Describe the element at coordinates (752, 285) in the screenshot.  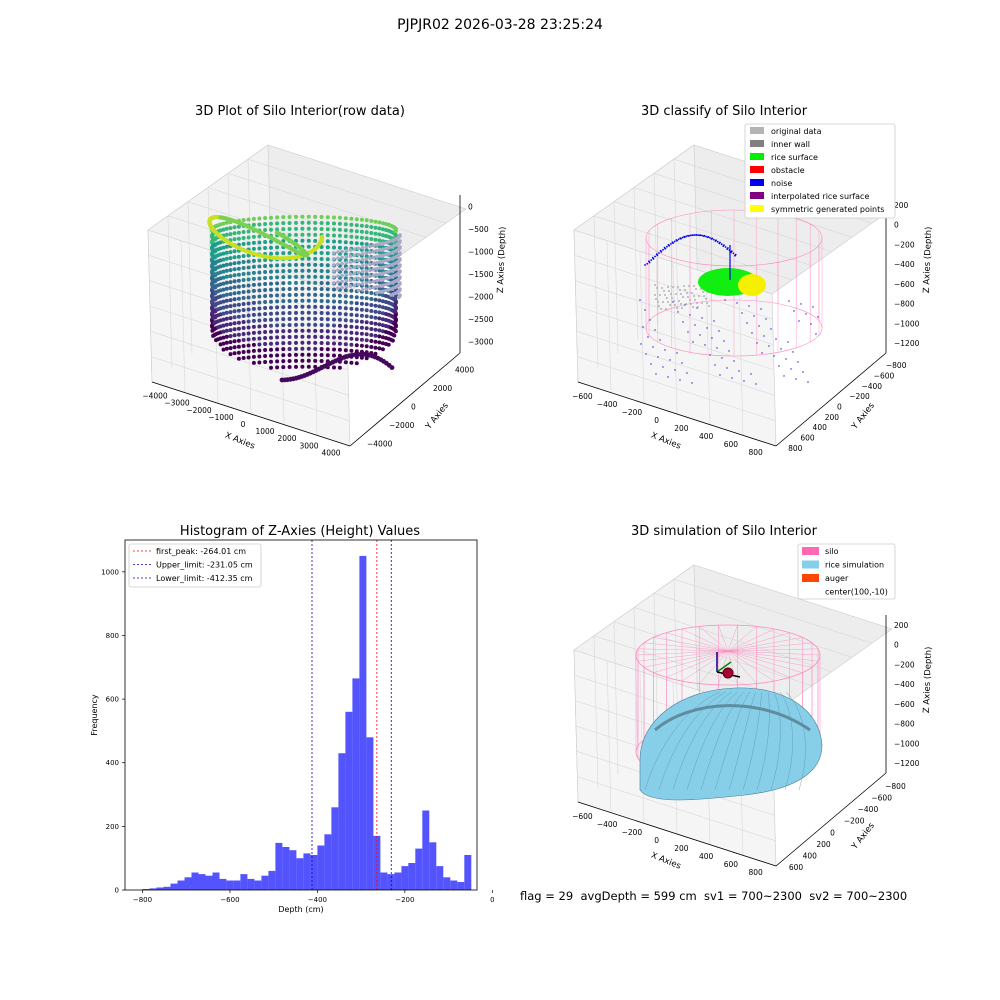
I see `plot2-symmetric-points` at that location.